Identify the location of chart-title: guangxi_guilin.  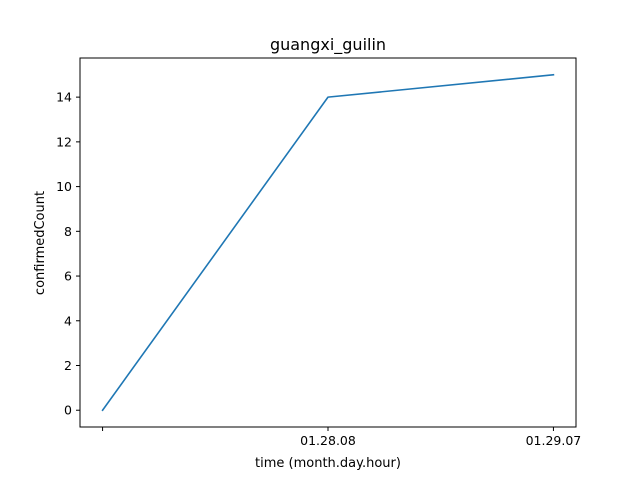
(328, 45).